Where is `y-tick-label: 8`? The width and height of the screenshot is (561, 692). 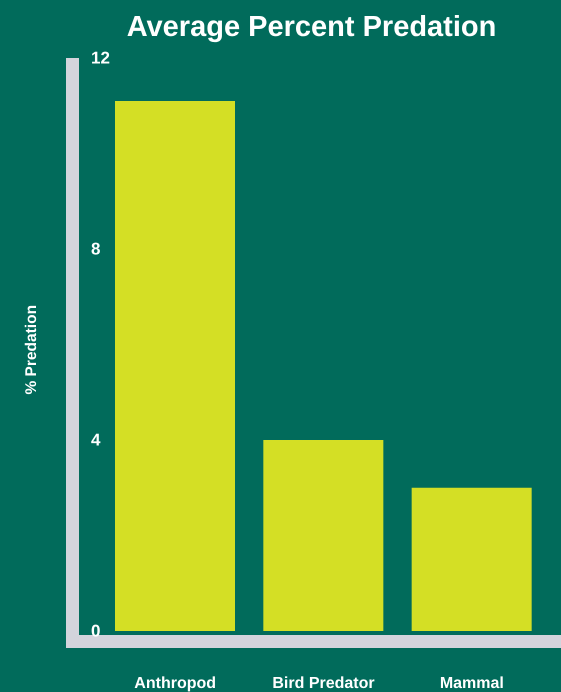 y-tick-label: 8 is located at coordinates (95, 249).